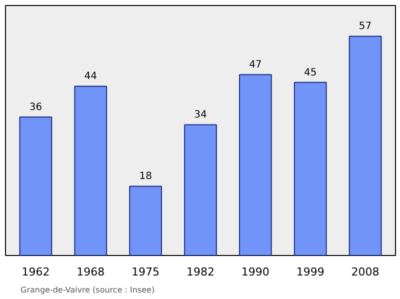 This screenshot has width=400, height=299. What do you see at coordinates (255, 65) in the screenshot?
I see `data-label: 47` at bounding box center [255, 65].